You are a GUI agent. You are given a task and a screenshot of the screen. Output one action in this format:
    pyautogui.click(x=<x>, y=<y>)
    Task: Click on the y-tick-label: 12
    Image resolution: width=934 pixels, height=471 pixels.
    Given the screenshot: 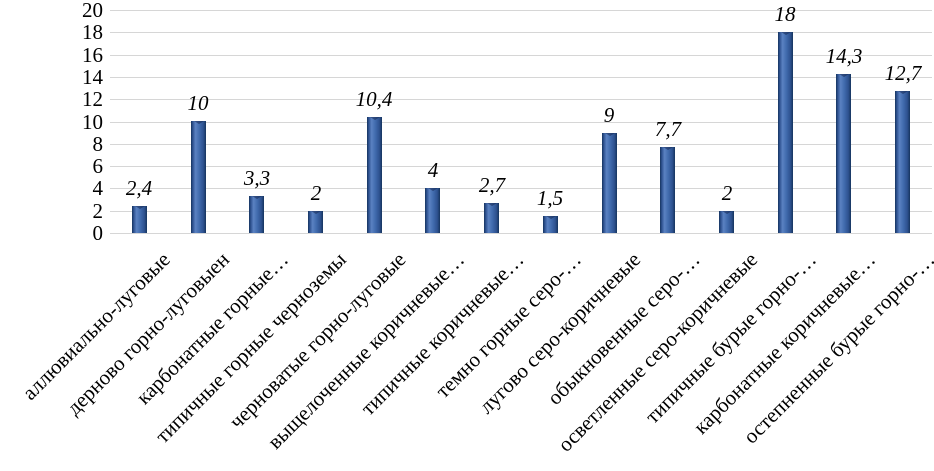 What is the action you would take?
    pyautogui.click(x=92, y=99)
    